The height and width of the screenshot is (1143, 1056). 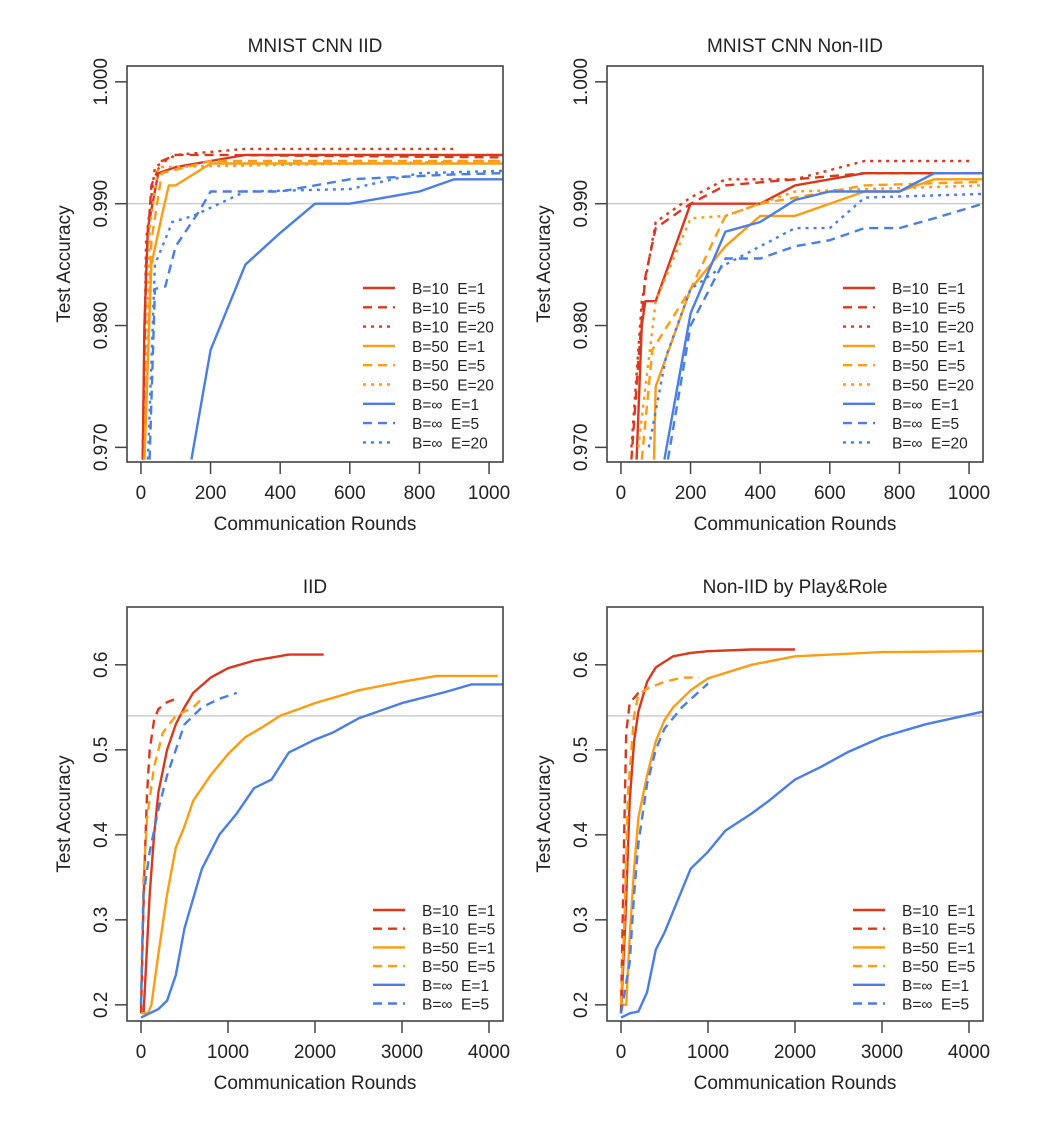 What do you see at coordinates (882, 1052) in the screenshot?
I see `x-tick-label: 3000` at bounding box center [882, 1052].